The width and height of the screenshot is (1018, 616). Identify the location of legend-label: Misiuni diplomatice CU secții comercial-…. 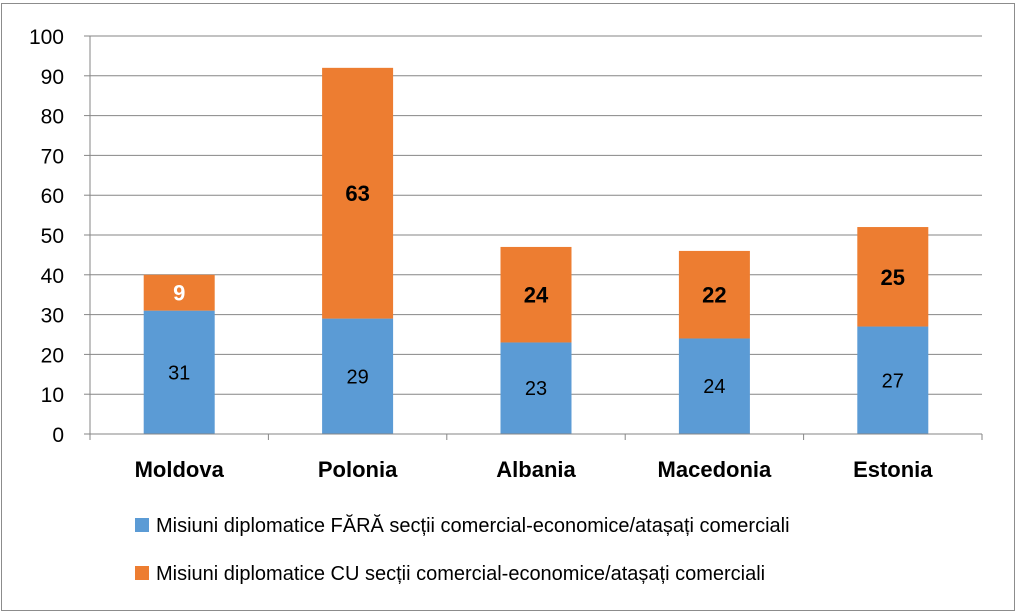
(460, 574).